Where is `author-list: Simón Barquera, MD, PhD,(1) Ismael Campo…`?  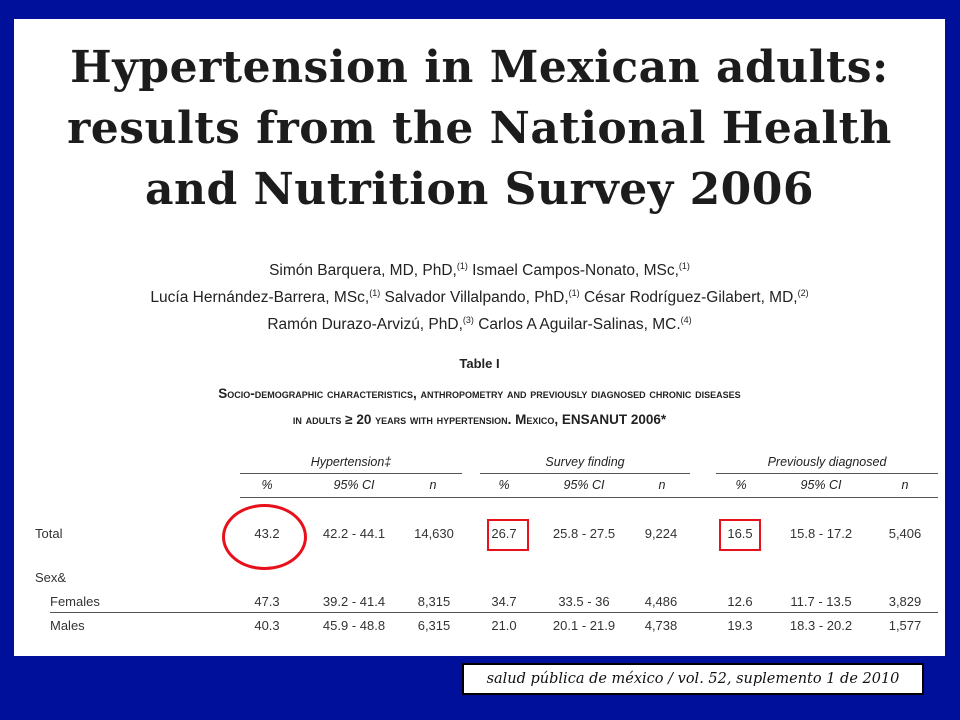
author-list: Simón Barquera, MD, PhD,(1) Ismael Campo… is located at coordinates (479, 295).